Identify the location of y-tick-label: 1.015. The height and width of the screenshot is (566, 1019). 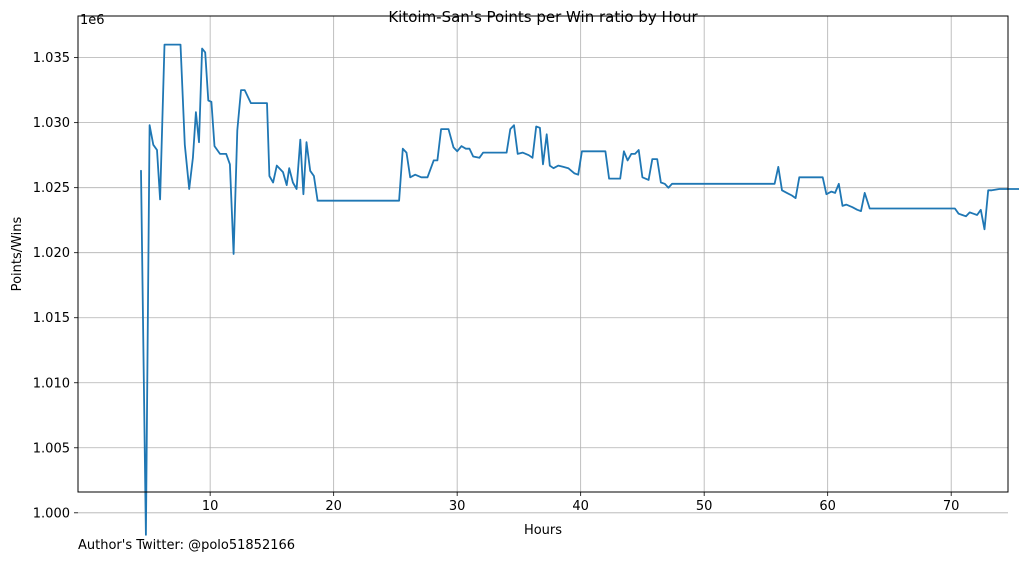
(51, 318).